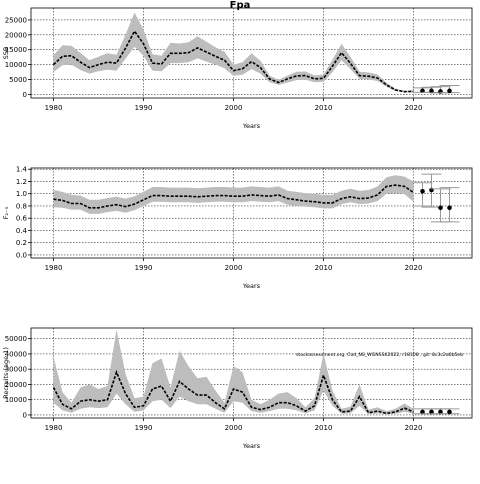  What do you see at coordinates (21, 243) in the screenshot?
I see `y-tick-label: 0.2` at bounding box center [21, 243].